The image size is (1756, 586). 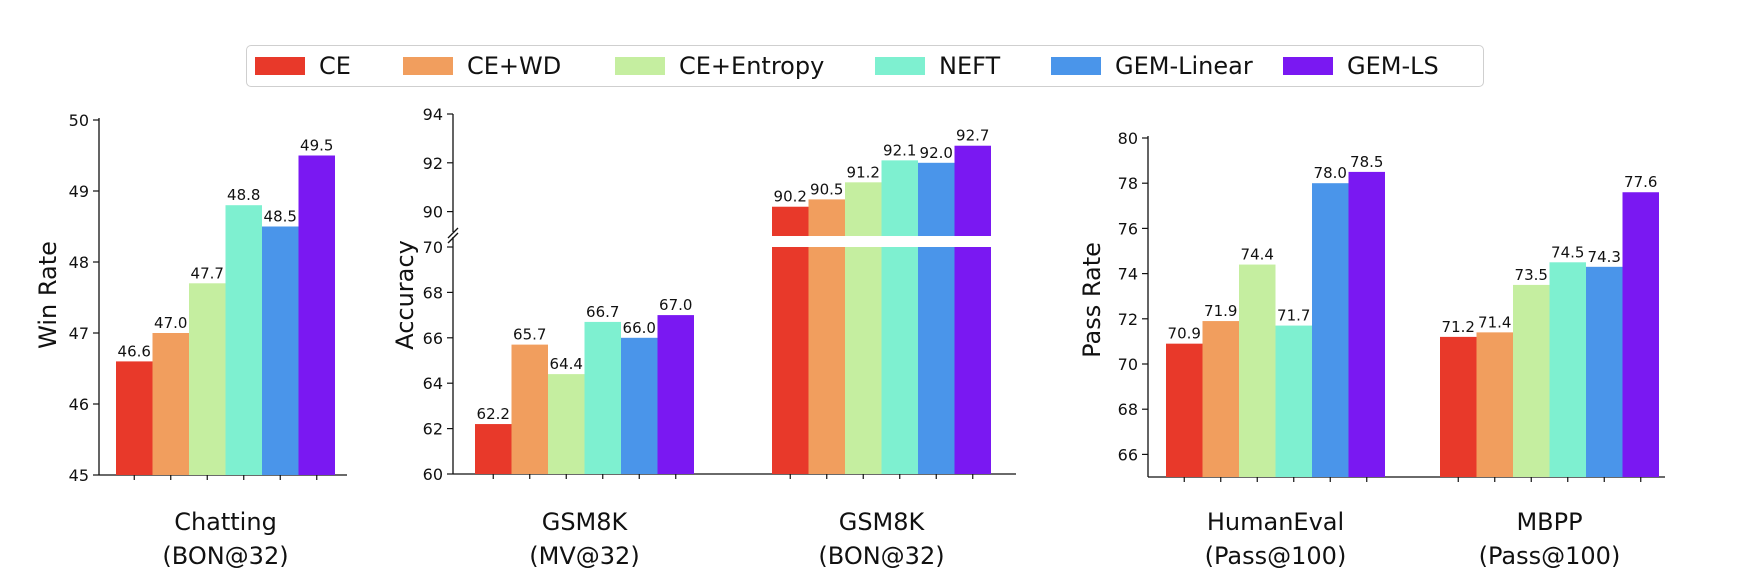 What do you see at coordinates (1640, 182) in the screenshot?
I see `data-label: 77.6` at bounding box center [1640, 182].